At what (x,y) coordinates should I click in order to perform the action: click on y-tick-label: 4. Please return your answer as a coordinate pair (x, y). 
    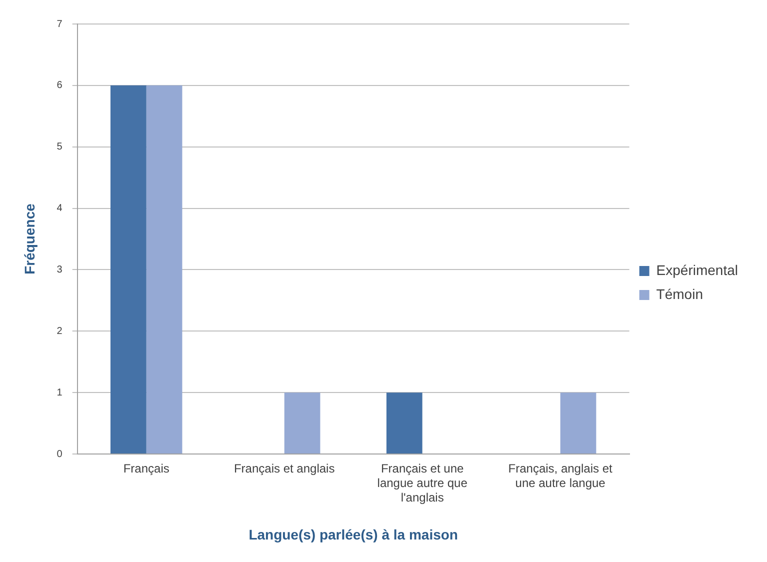
    Looking at the image, I should click on (59, 208).